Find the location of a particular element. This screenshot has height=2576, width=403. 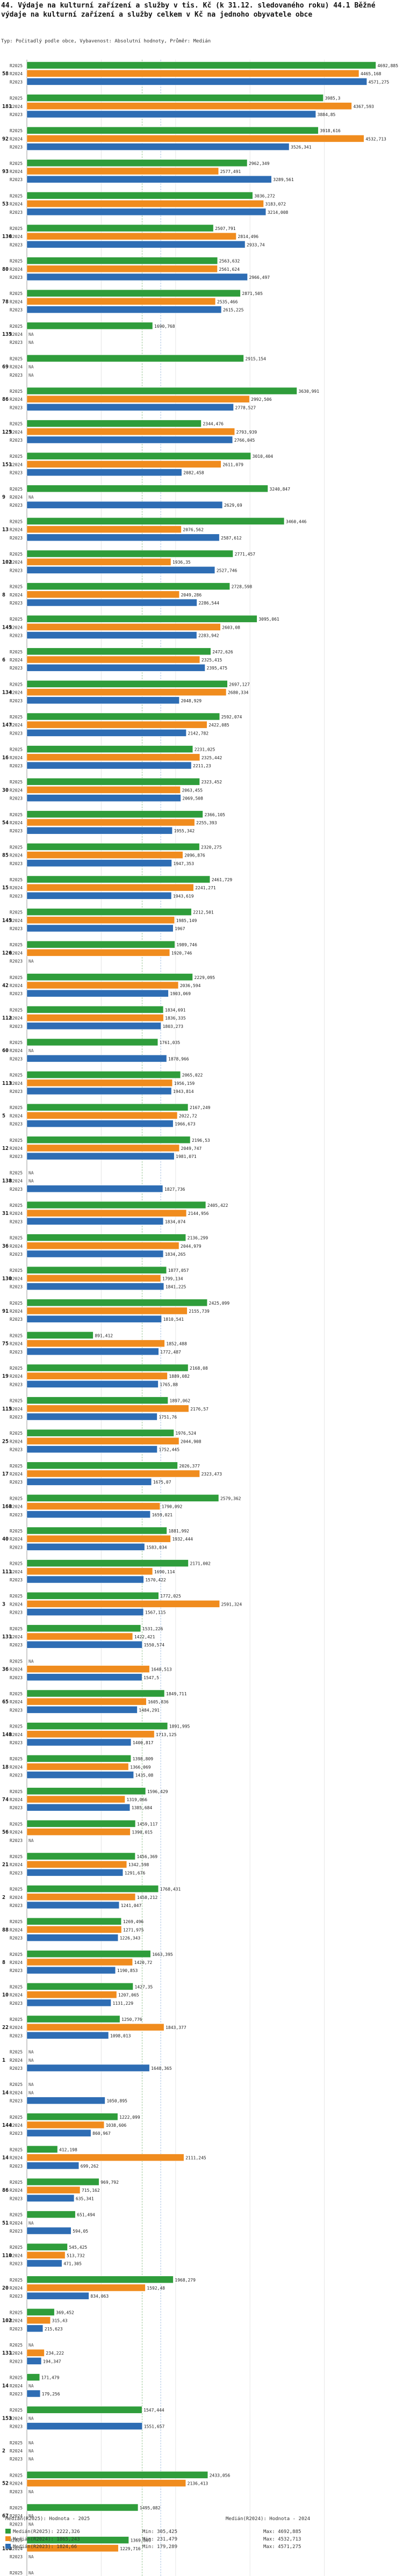

bar-value-label: 1932,444 is located at coordinates (182, 1539).